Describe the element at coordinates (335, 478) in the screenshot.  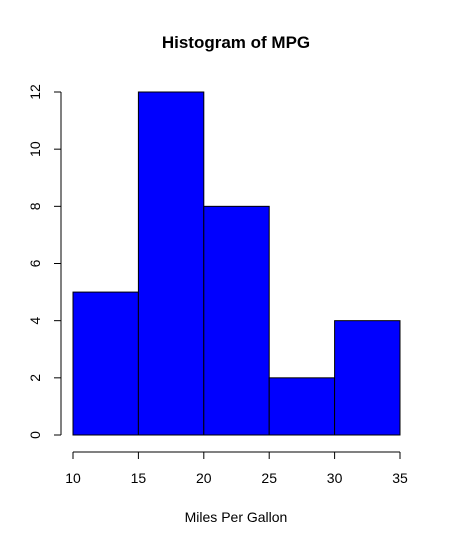
I see `x-tick-label-4: 30` at that location.